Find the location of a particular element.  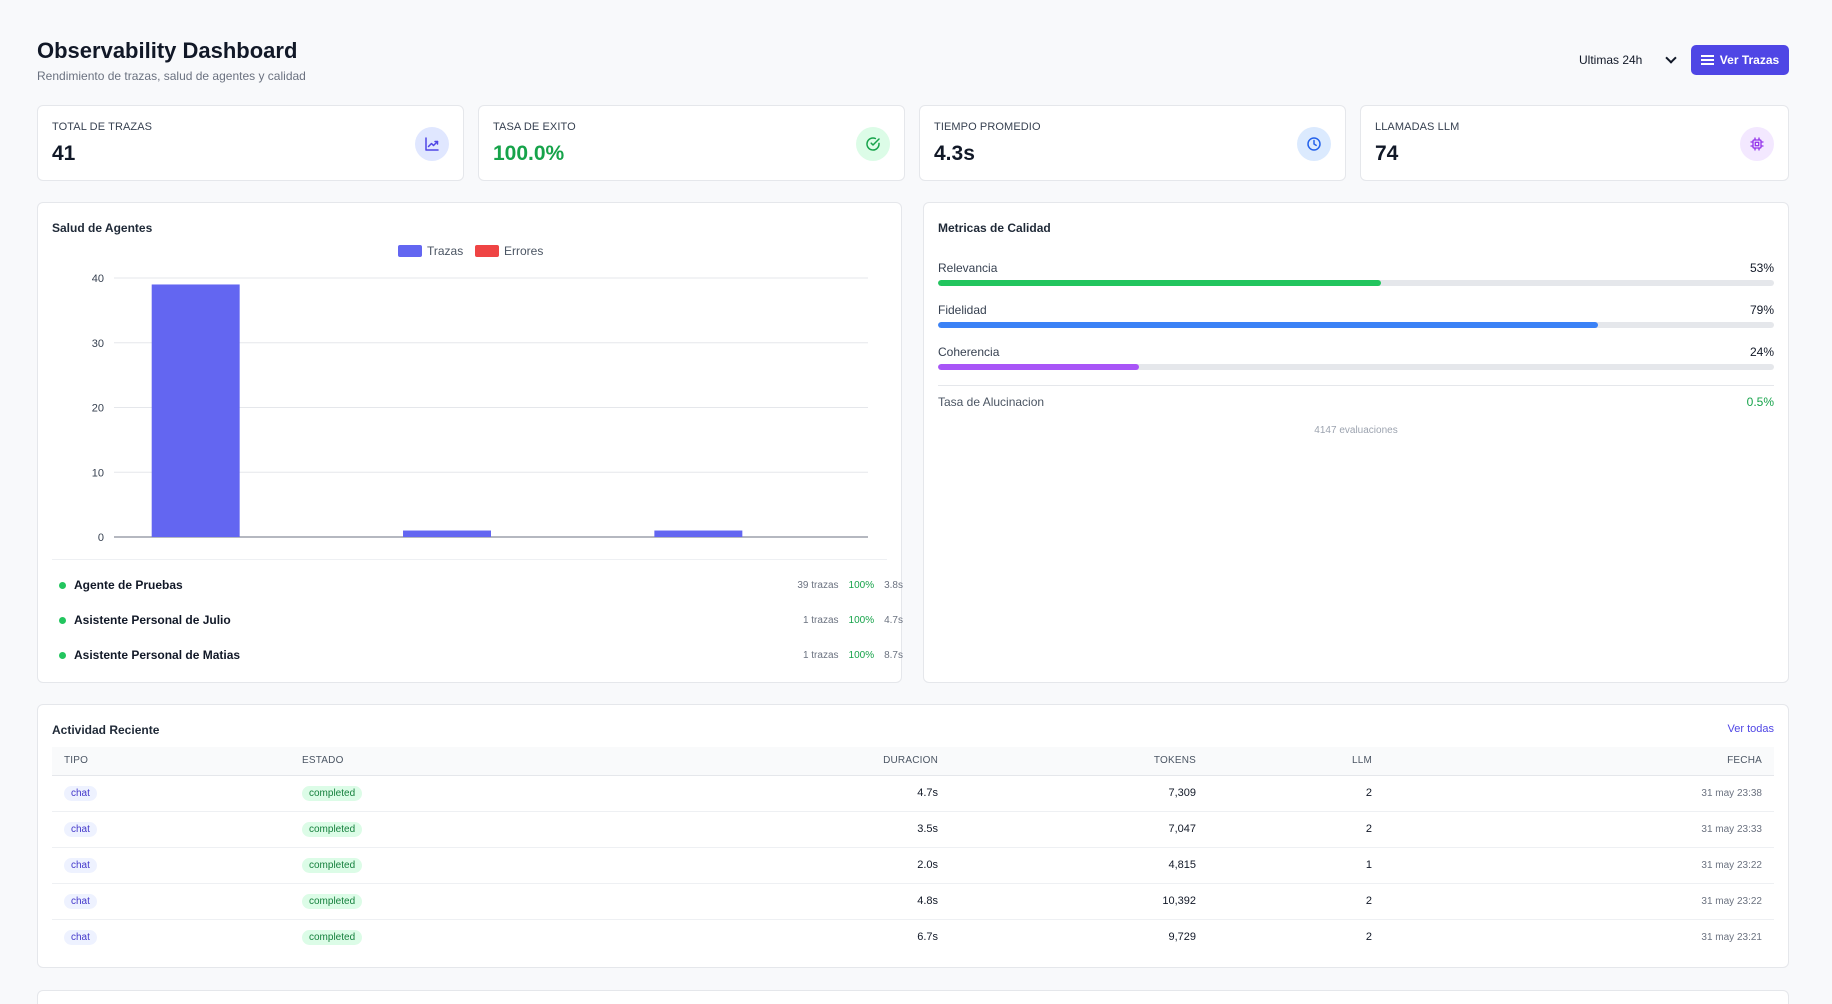

stat-card-total-traces: TOTAL DE TRAZAS 41 is located at coordinates (250, 143).